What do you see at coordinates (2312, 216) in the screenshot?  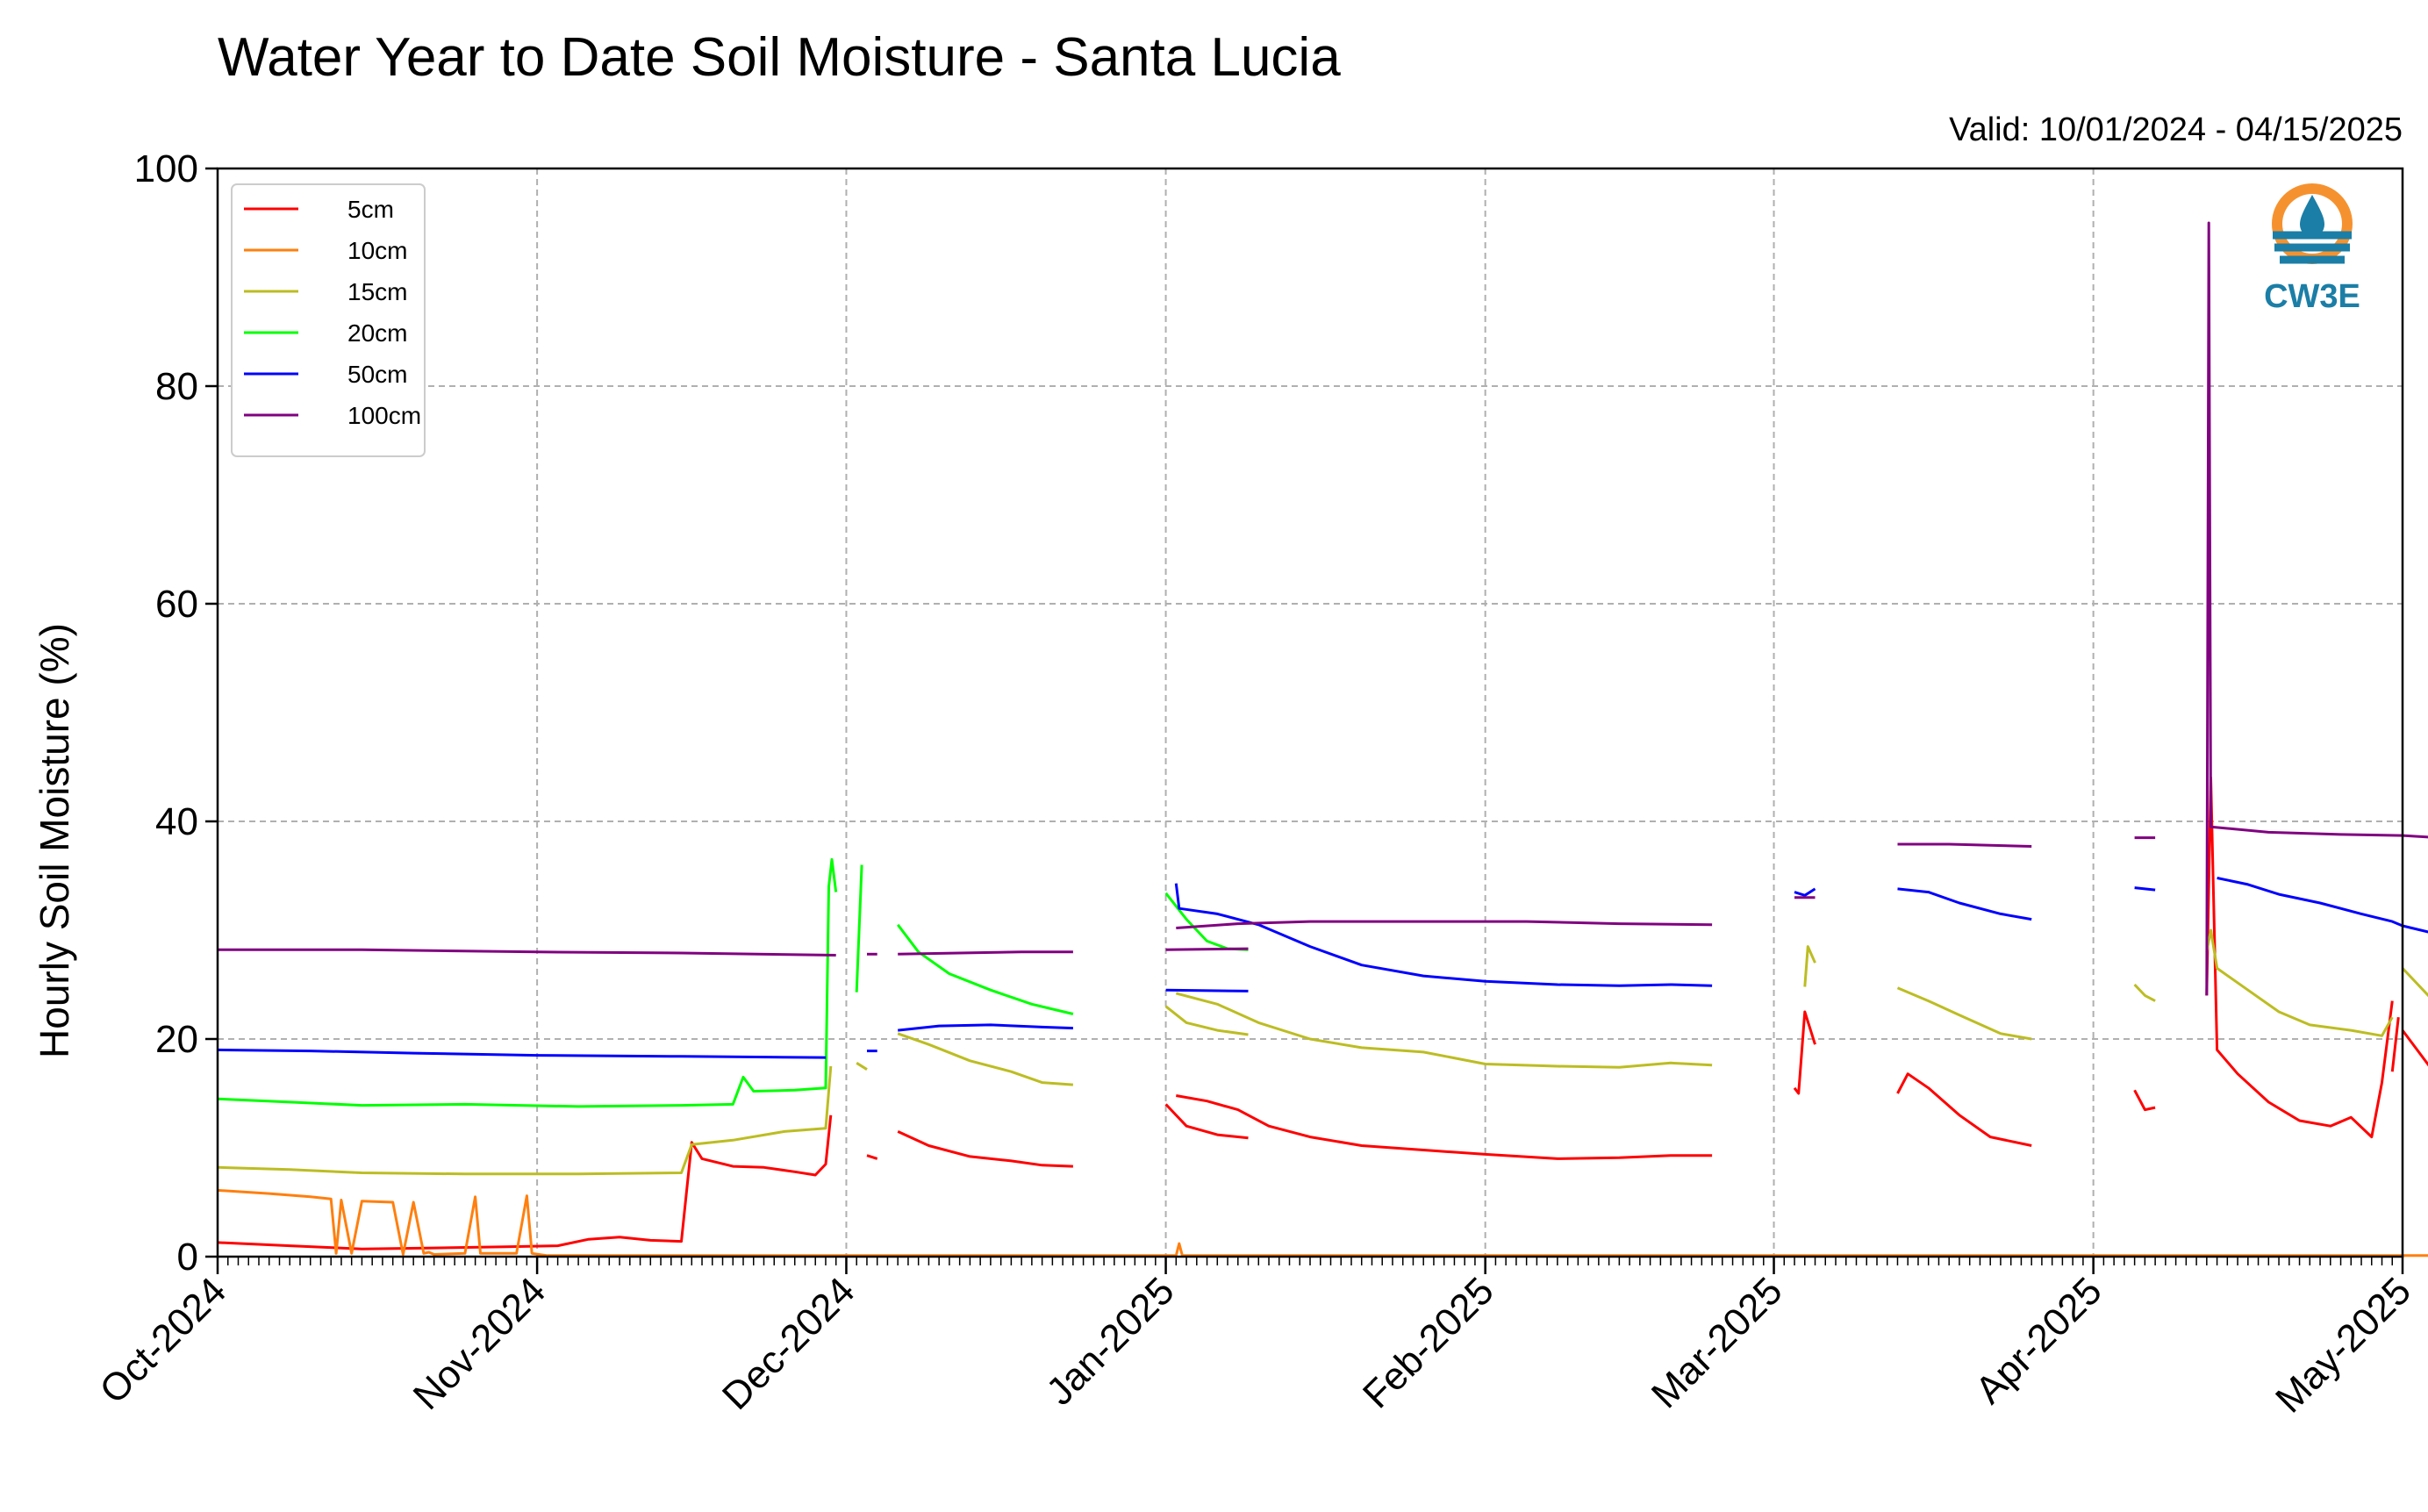 I see `water-drop-icon` at bounding box center [2312, 216].